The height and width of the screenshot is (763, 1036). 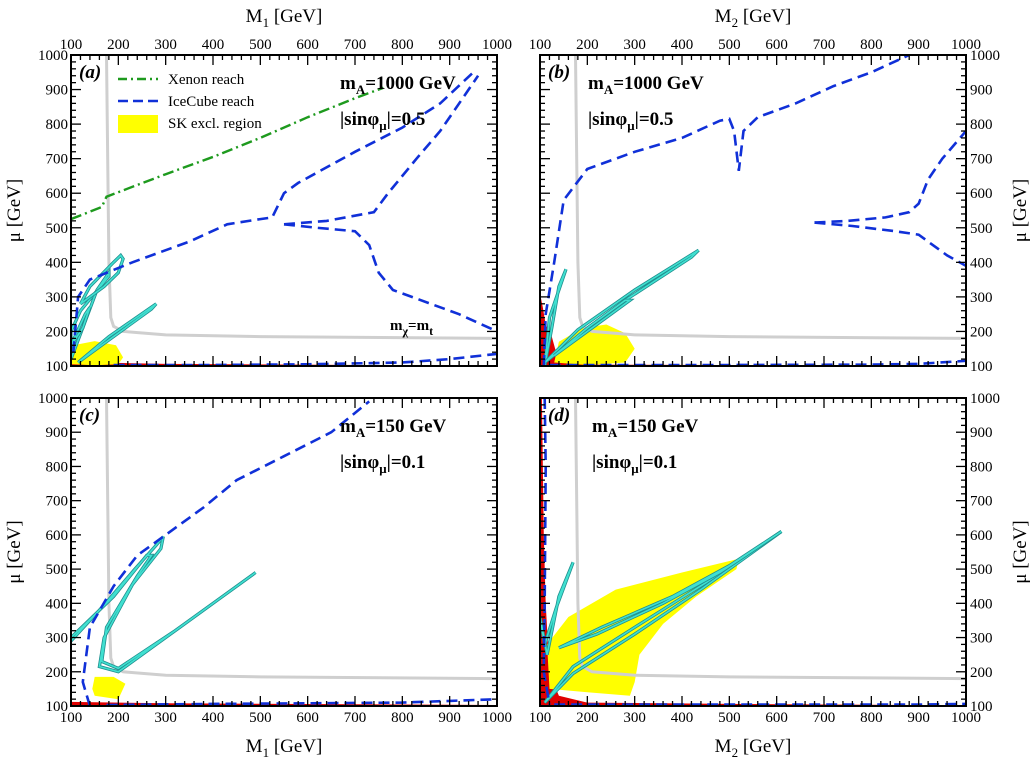 What do you see at coordinates (776, 45) in the screenshot?
I see `xtick-label-b: 600` at bounding box center [776, 45].